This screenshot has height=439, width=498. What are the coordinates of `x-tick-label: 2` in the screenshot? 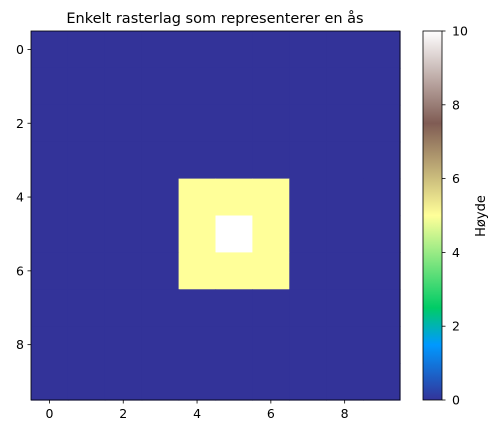 It's located at (123, 413).